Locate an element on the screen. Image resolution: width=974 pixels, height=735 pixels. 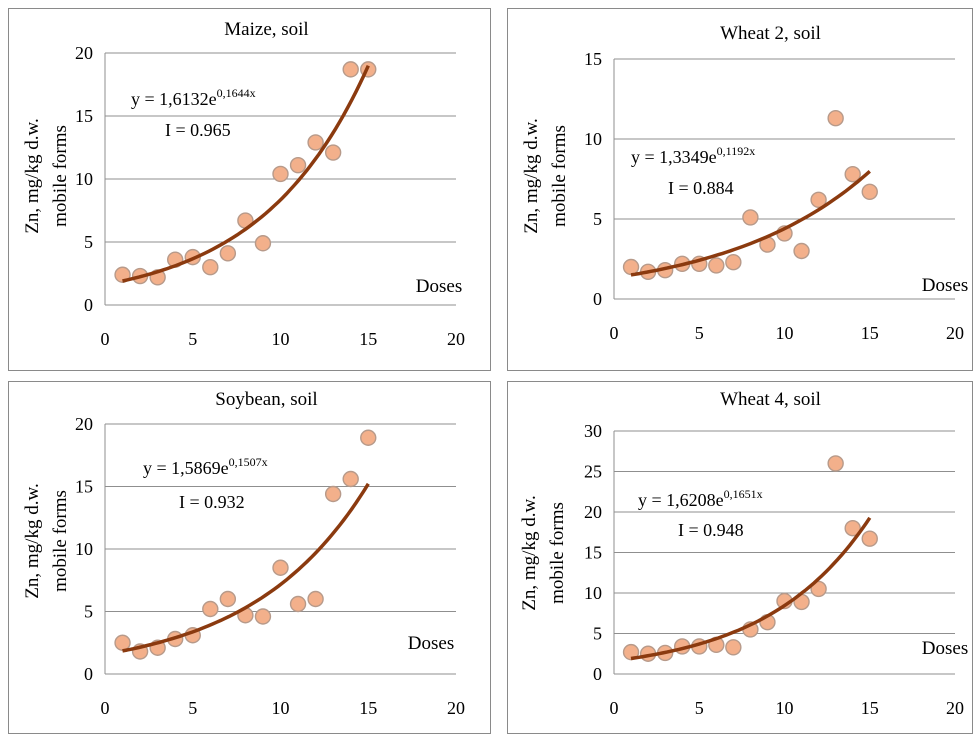
y-tick-label: 25 is located at coordinates (593, 472).